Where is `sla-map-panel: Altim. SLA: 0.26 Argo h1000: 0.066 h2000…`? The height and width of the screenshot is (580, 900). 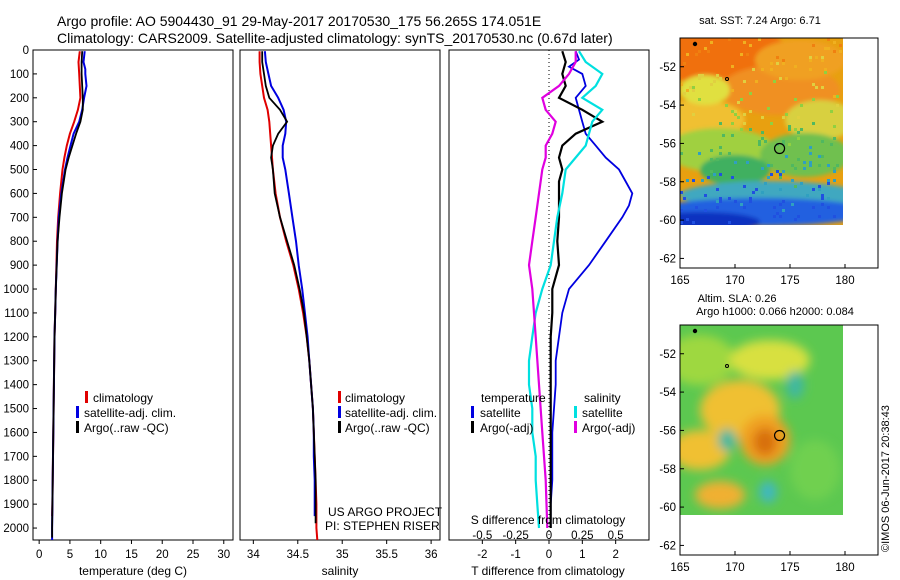
sla-map-panel: Altim. SLA: 0.26 Argo h1000: 0.066 h2000… is located at coordinates (769, 433).